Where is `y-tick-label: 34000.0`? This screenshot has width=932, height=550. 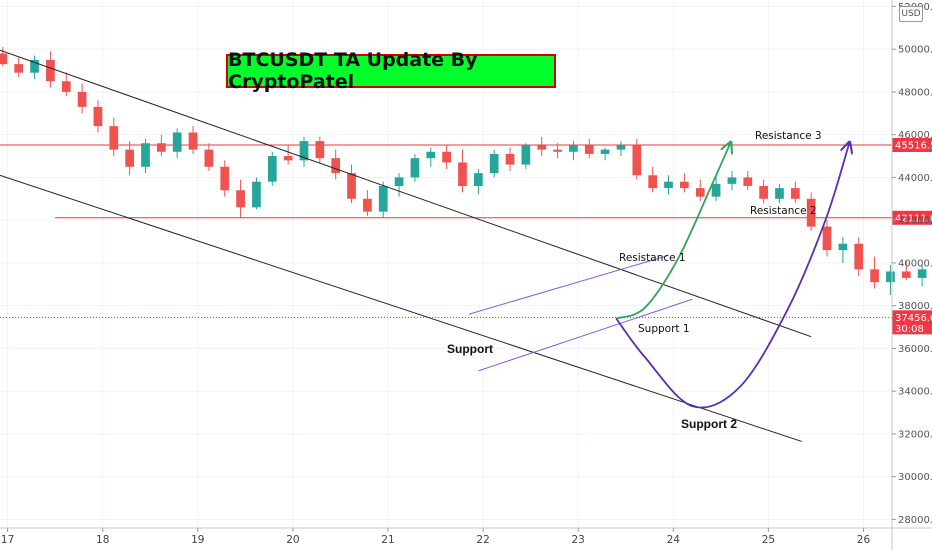 y-tick-label: 34000.0 is located at coordinates (915, 392).